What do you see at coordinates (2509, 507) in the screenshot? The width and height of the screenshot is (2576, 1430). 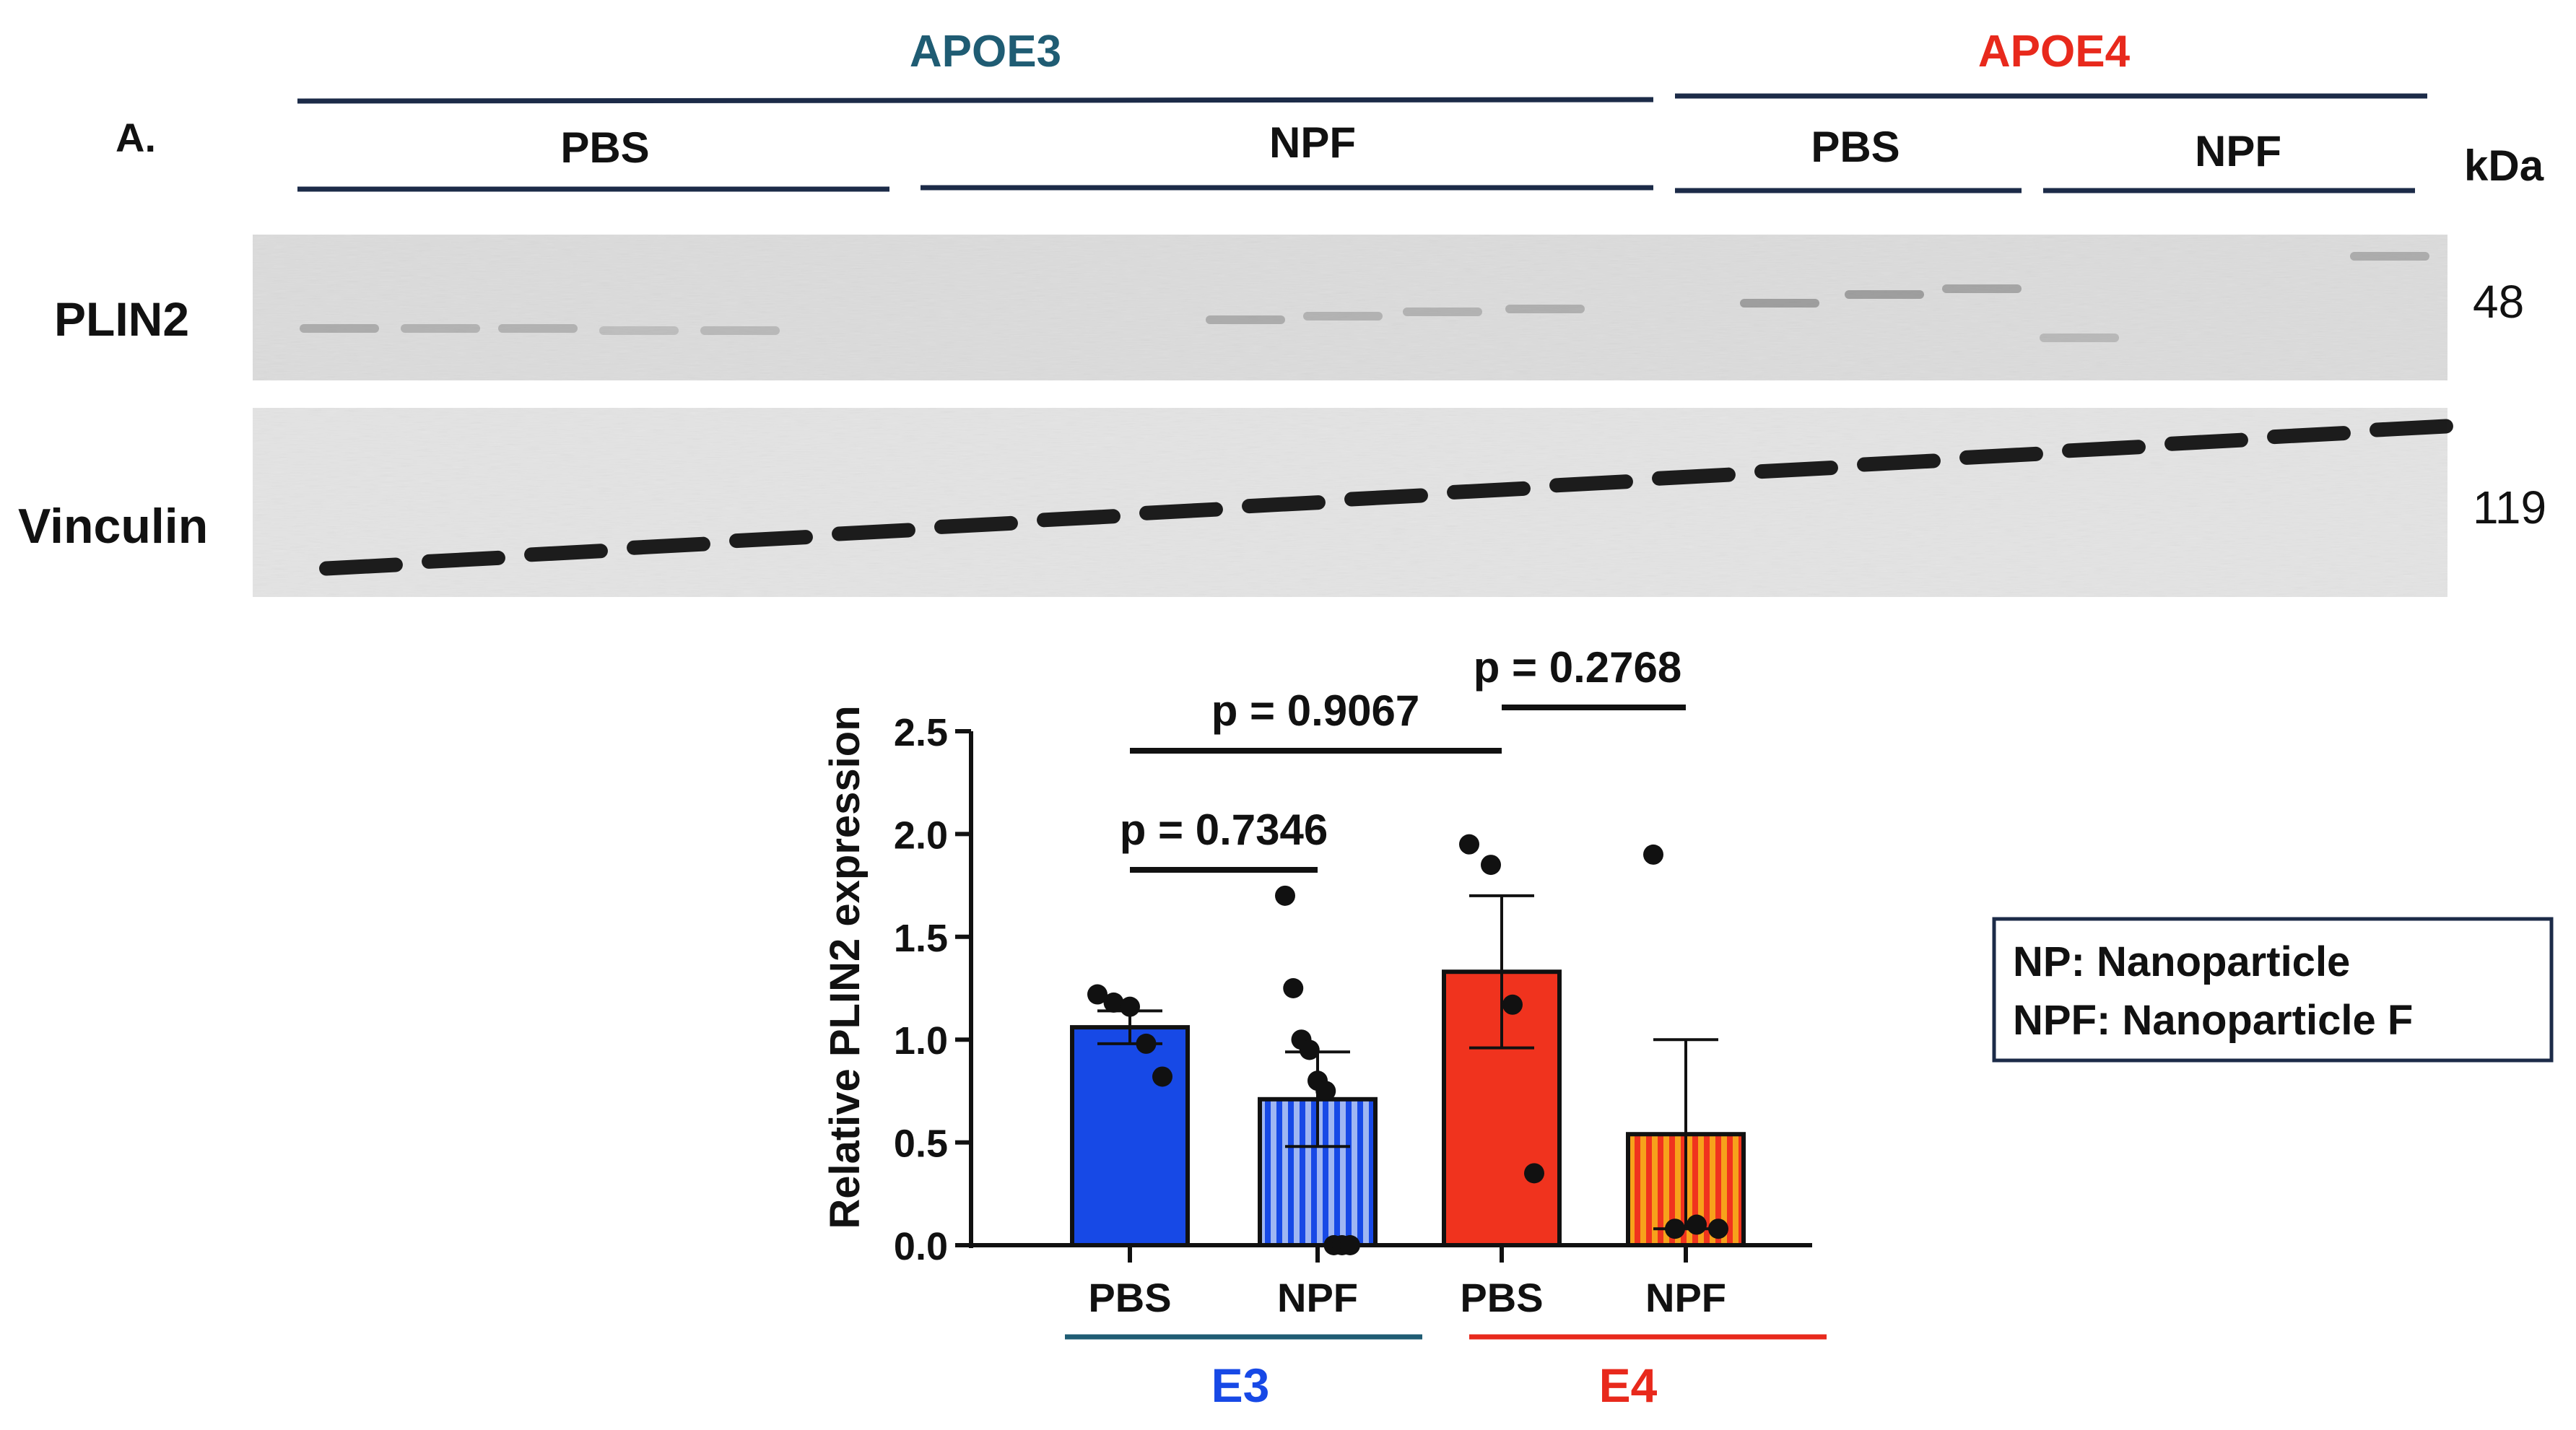 I see `vinculin-kda-value: 119` at bounding box center [2509, 507].